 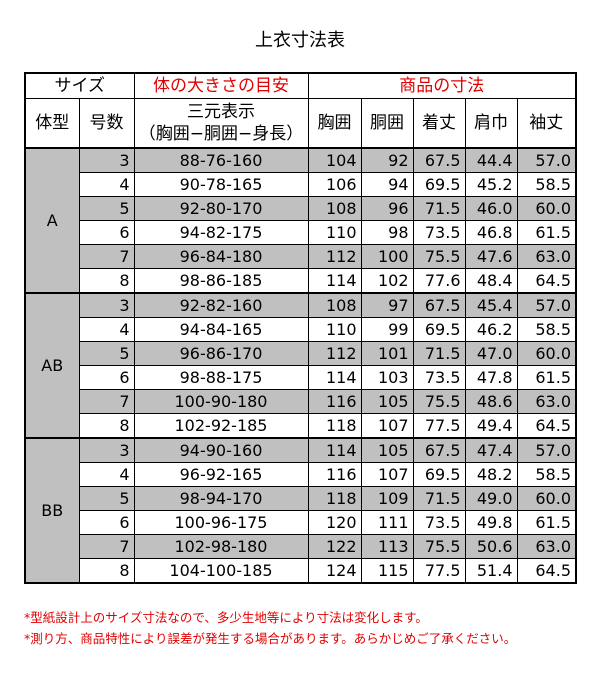 I want to click on table-row: 8 104-100-185 124 115 77.5 51.4 64.5, so click(x=301, y=571).